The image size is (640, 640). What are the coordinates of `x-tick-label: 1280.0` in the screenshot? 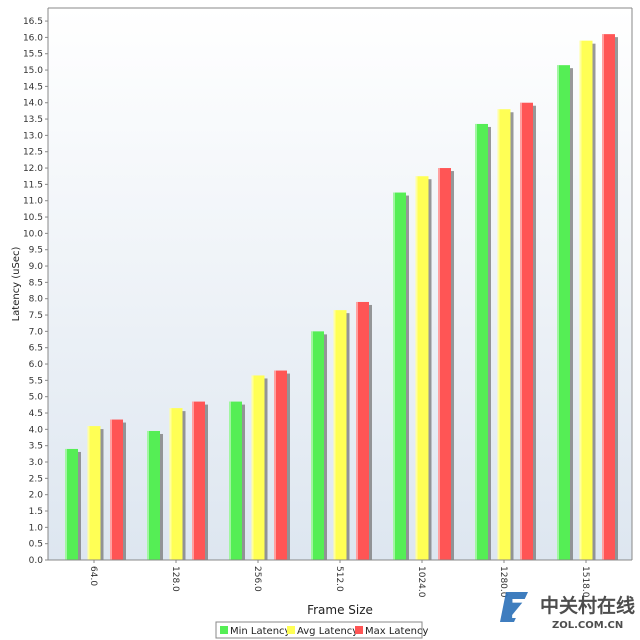 It's located at (503, 582).